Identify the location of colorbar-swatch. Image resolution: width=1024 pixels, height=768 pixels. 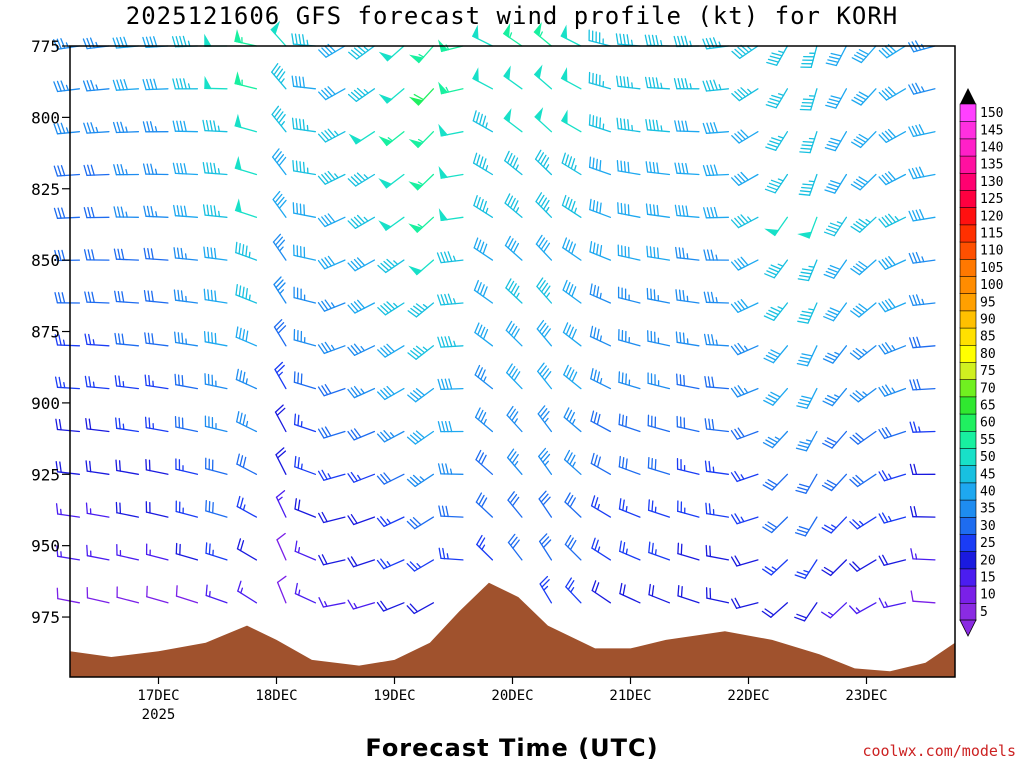
(968, 164).